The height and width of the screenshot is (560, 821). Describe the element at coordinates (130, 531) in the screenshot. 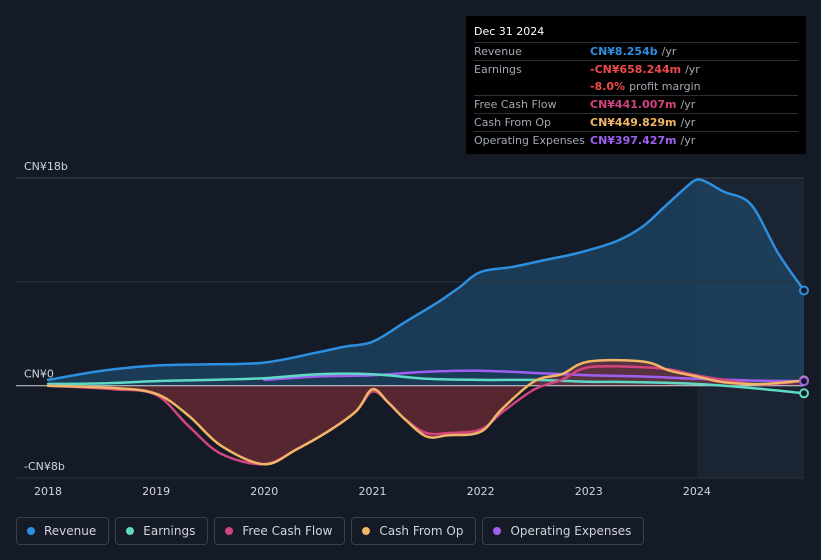

I see `earnings-dot-icon` at that location.